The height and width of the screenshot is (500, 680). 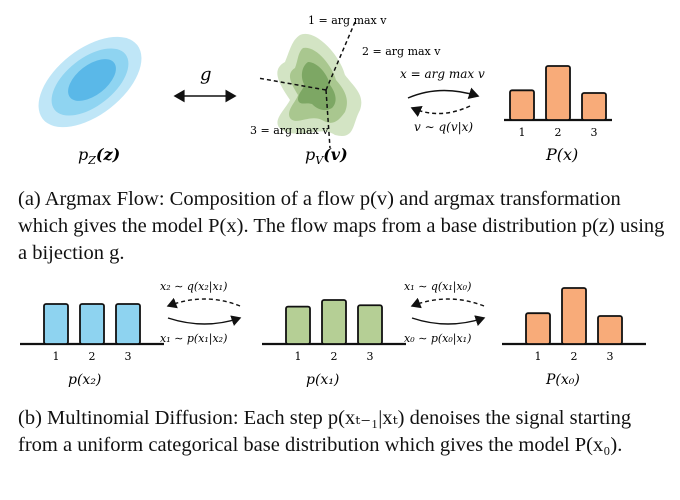 I want to click on bar-chart-px0: 1 2 3, so click(x=574, y=325).